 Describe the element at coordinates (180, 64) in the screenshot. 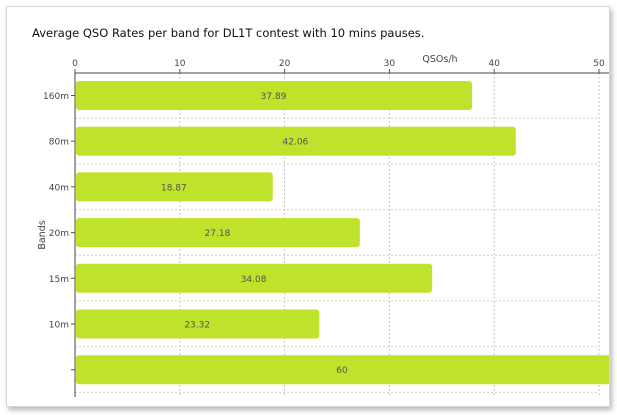

I see `x-tick-label: 10` at that location.